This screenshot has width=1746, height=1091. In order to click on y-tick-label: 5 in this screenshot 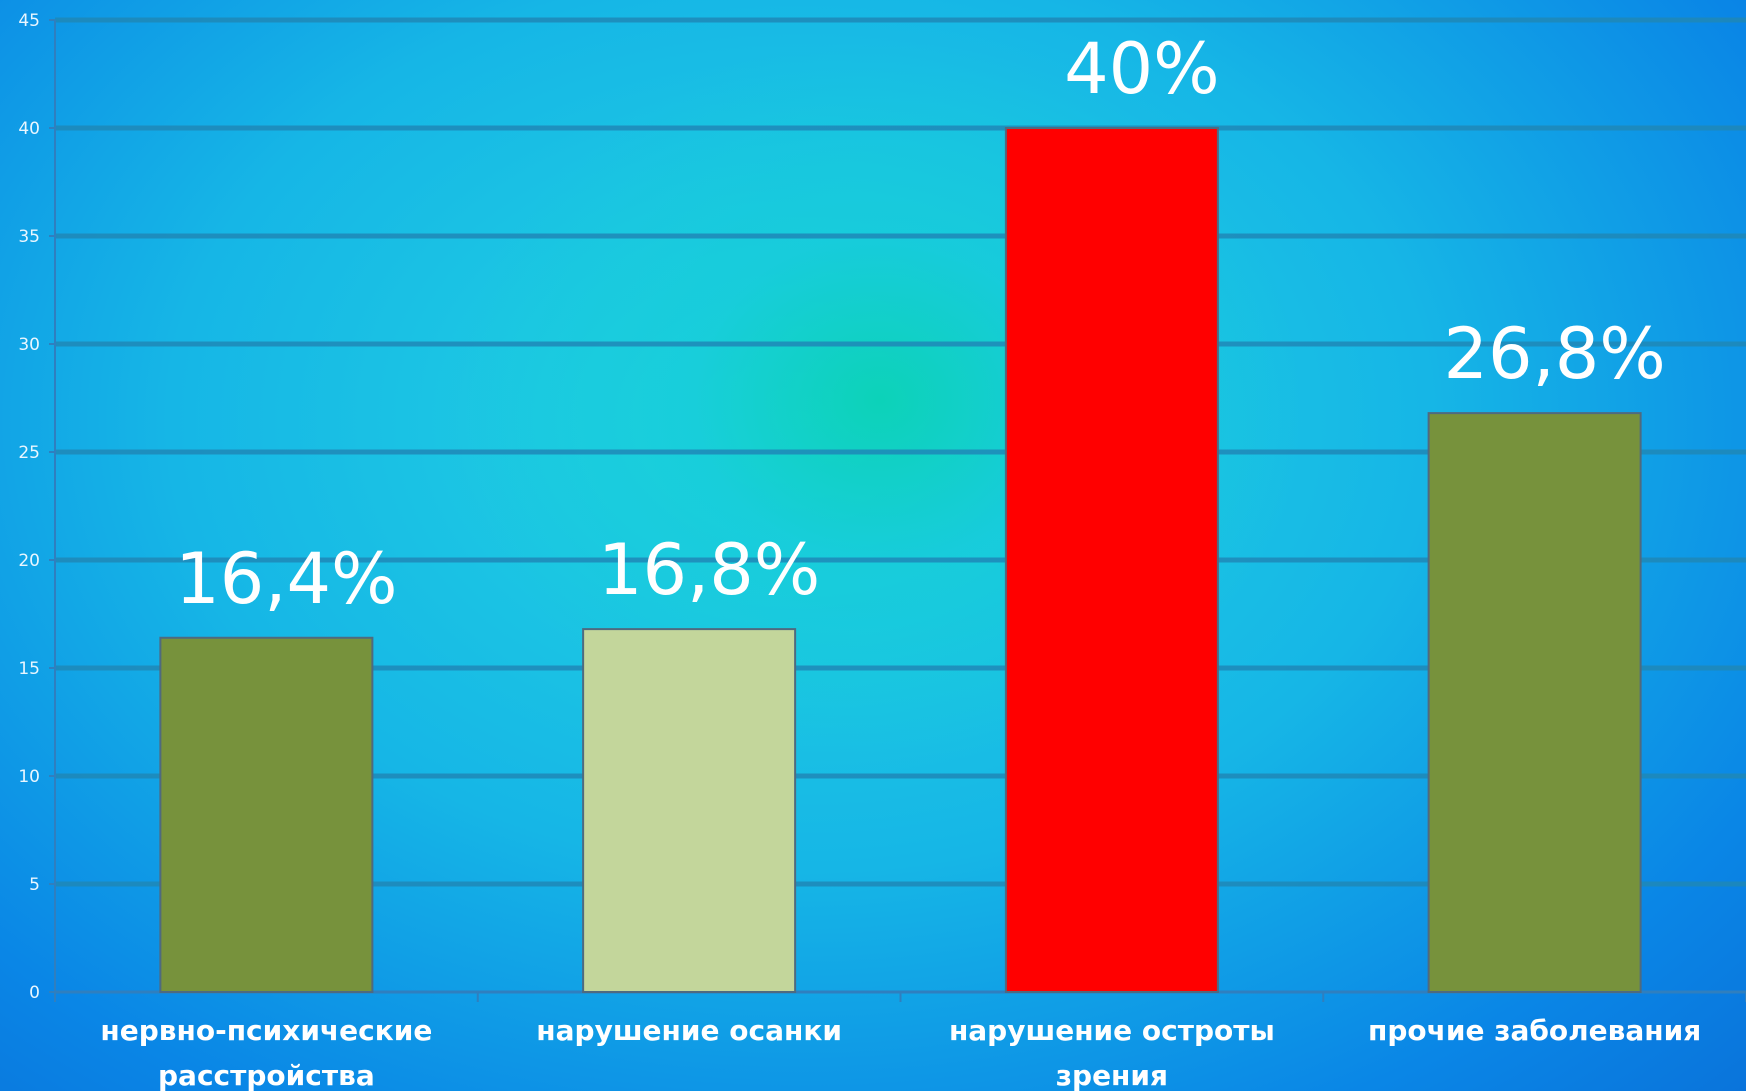, I will do `click(34, 885)`.